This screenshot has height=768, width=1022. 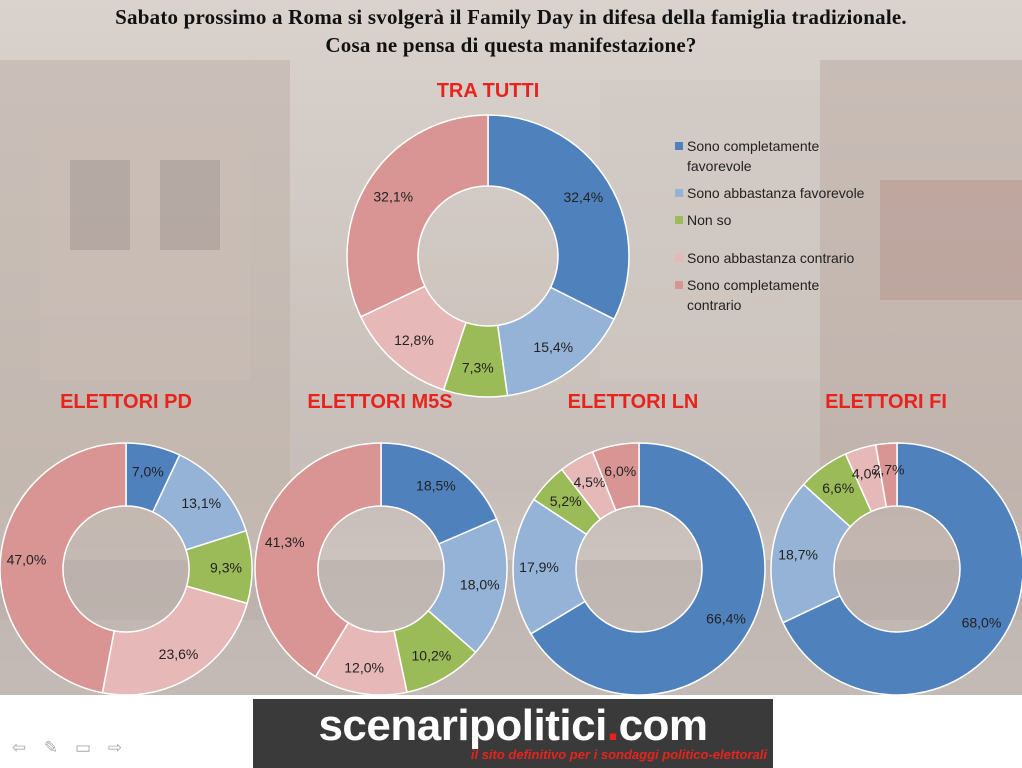 I want to click on previous-slide-icon: ⇦, so click(x=19, y=747).